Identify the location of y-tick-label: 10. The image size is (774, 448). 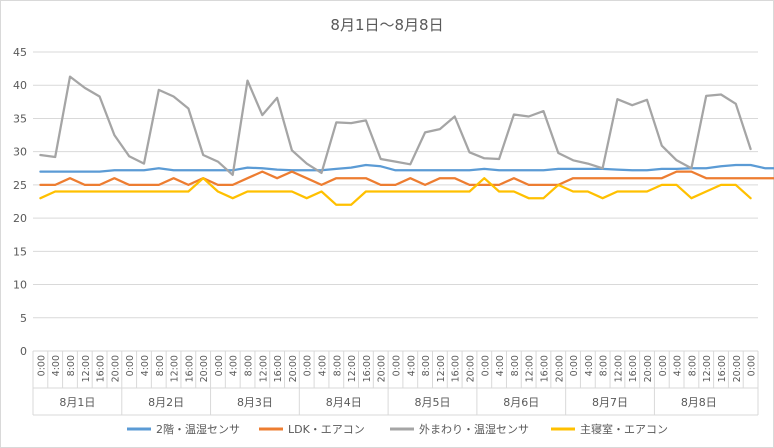
(20, 285).